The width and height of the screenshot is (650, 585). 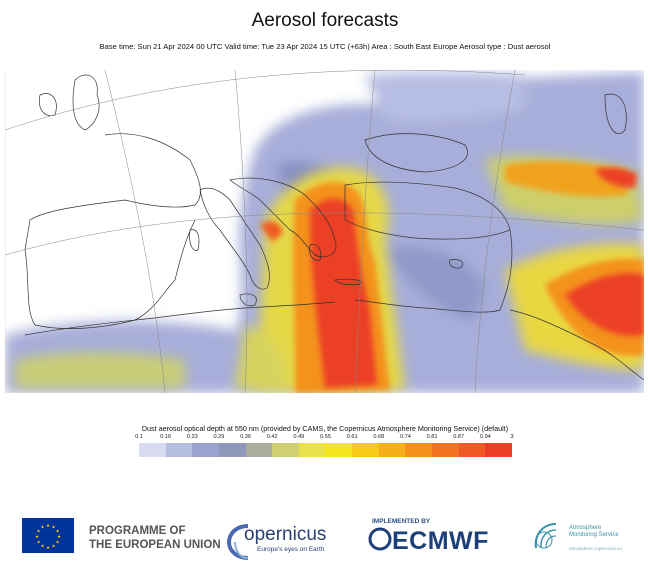 What do you see at coordinates (432, 437) in the screenshot?
I see `colorbar-tick-label: 0.81` at bounding box center [432, 437].